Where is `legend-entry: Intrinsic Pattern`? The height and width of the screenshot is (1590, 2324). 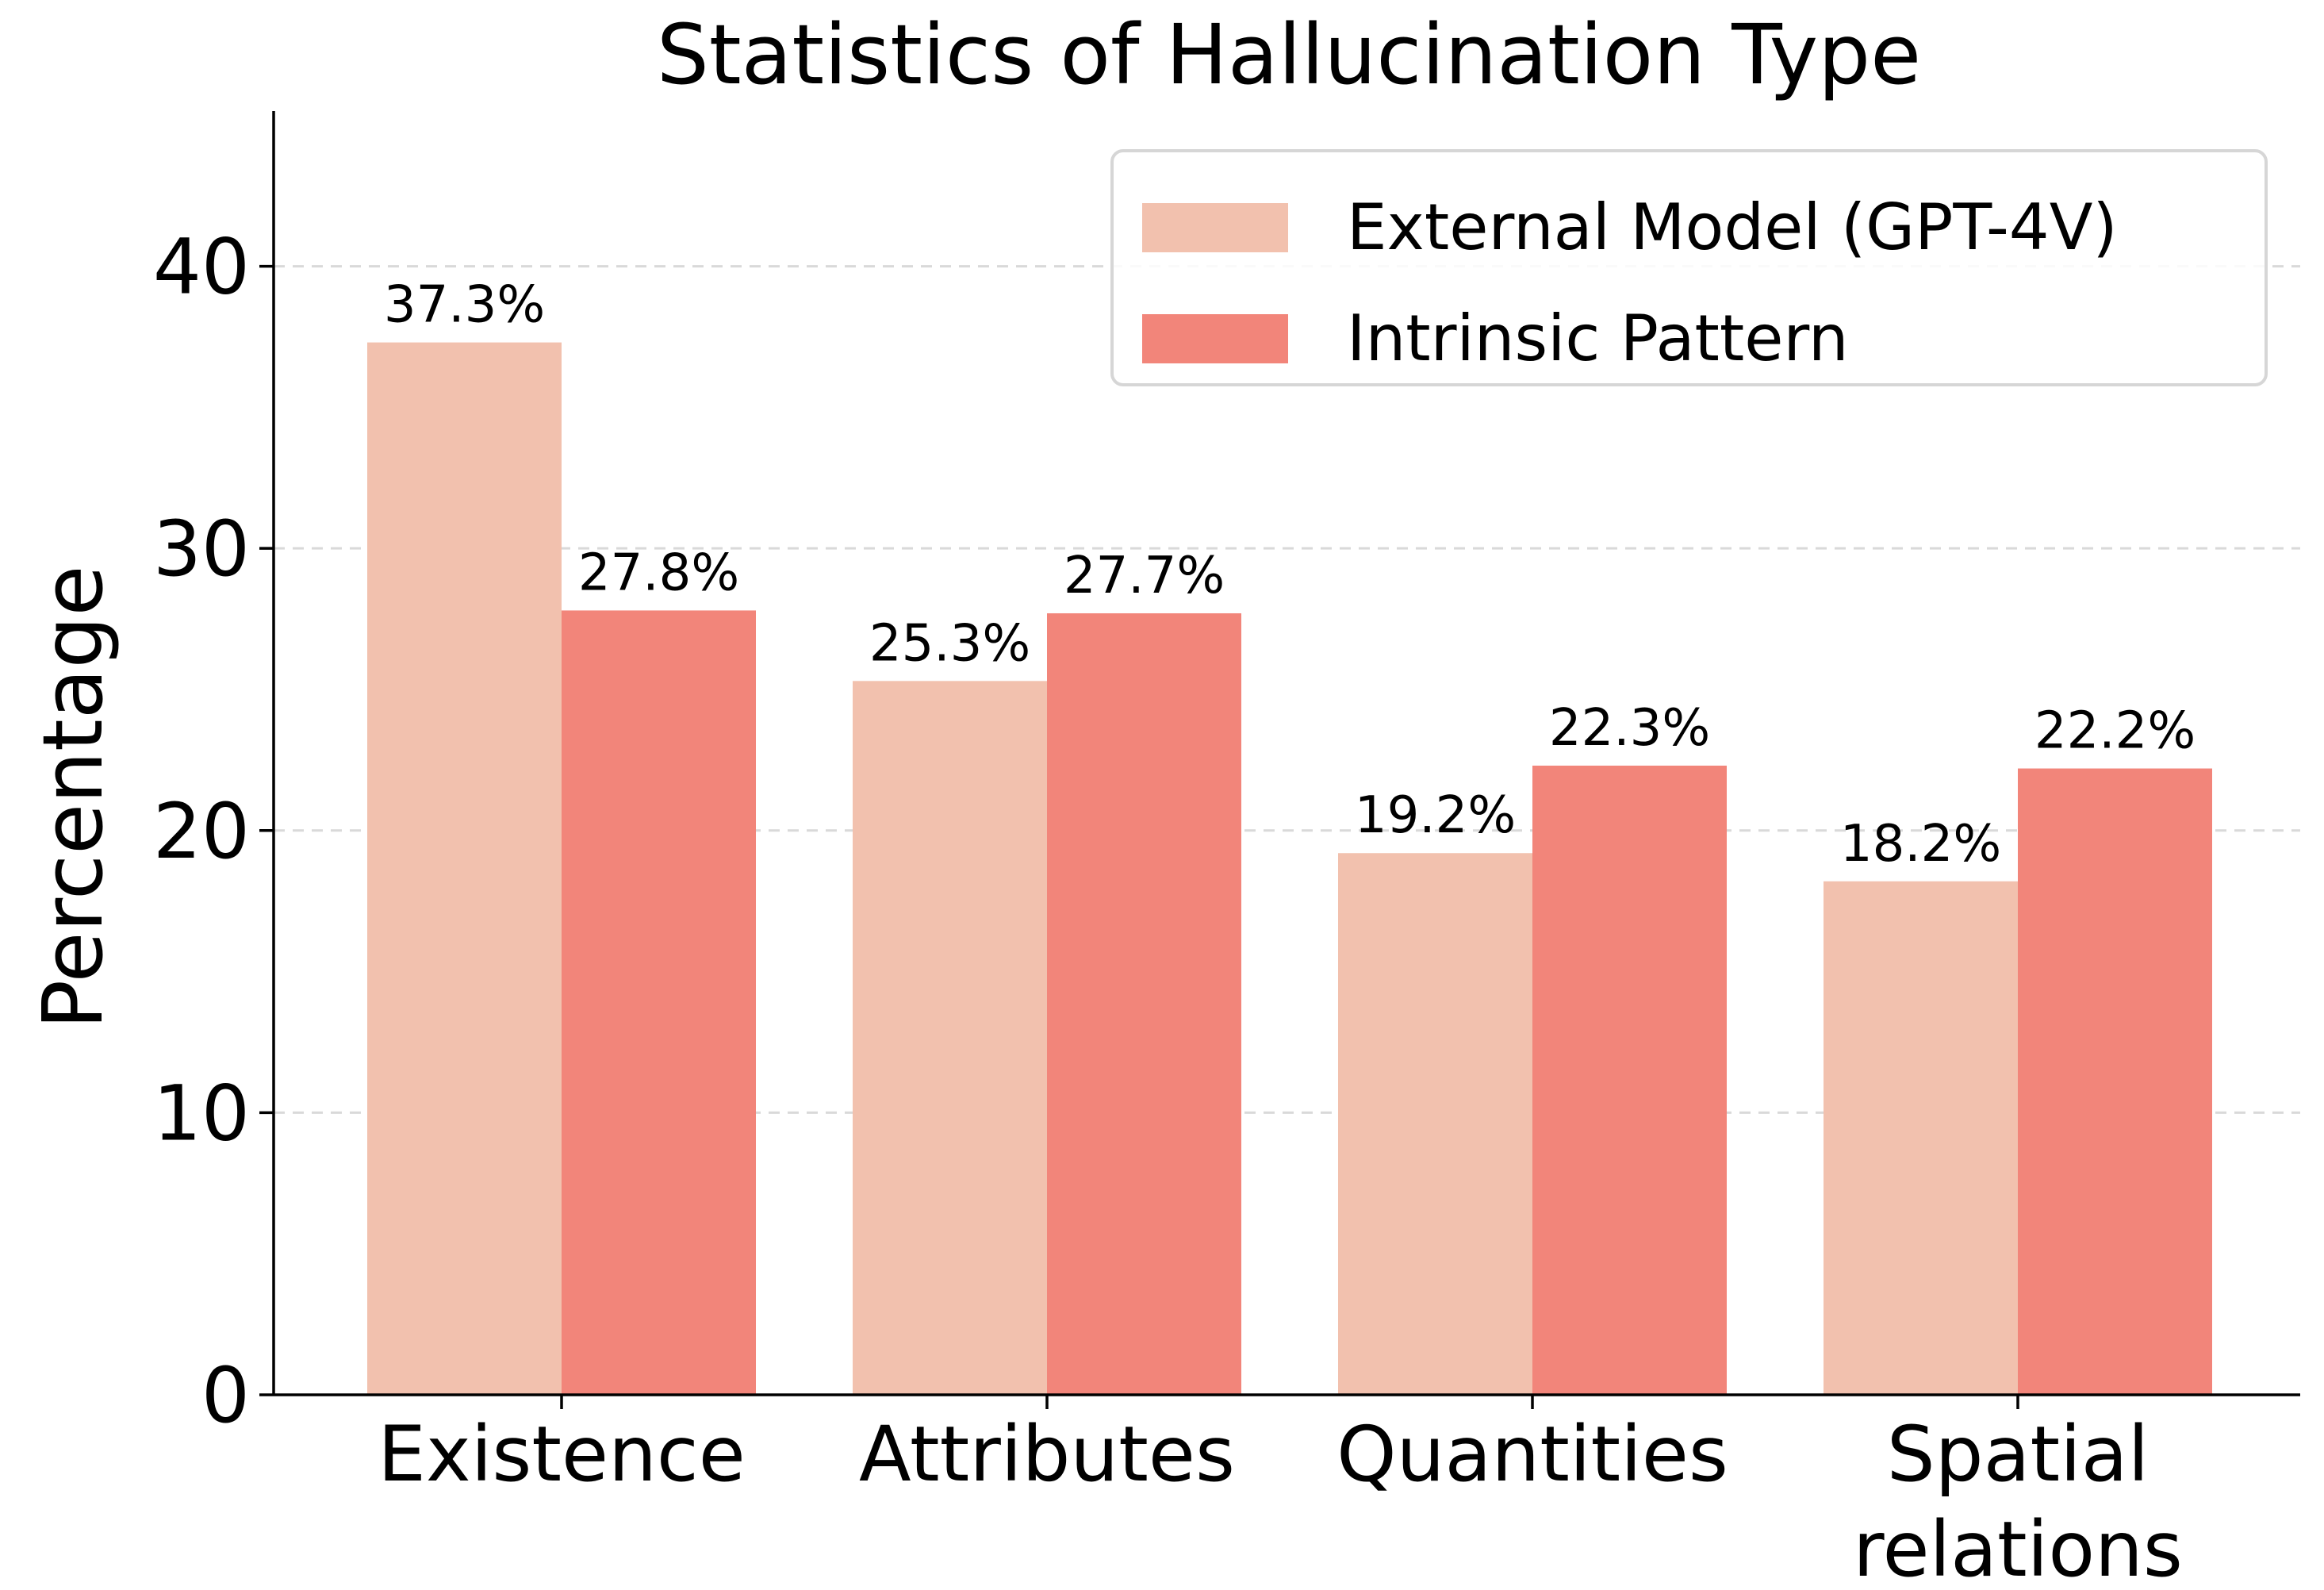 legend-entry: Intrinsic Pattern is located at coordinates (1598, 338).